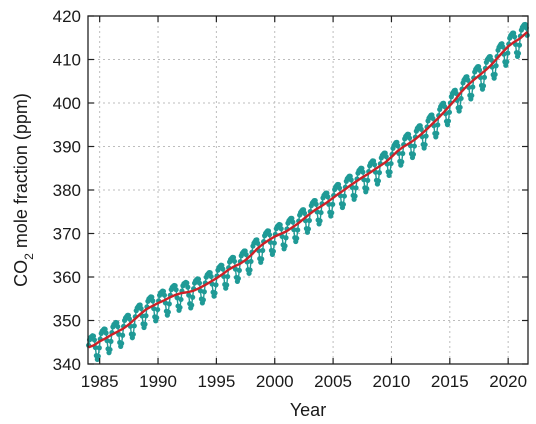  What do you see at coordinates (67, 364) in the screenshot?
I see `y-tick-label: 340` at bounding box center [67, 364].